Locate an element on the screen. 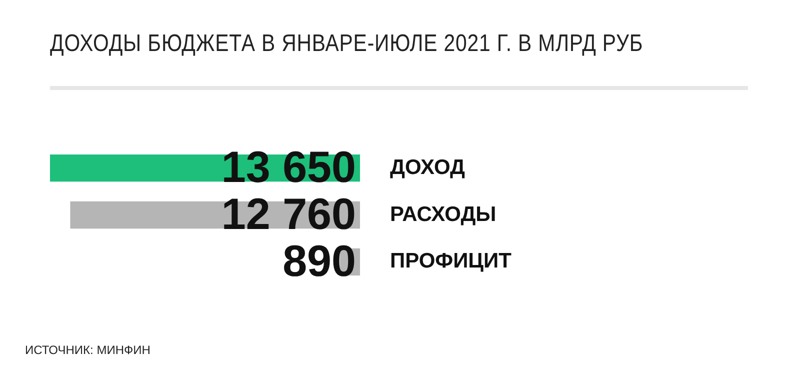 The height and width of the screenshot is (369, 800). chart-title: ДОХОДЫ БЮДЖЕТА В ЯНВАРЕ-ИЮЛЕ 2021 Г. В МЛРД РУБ is located at coordinates (347, 44).